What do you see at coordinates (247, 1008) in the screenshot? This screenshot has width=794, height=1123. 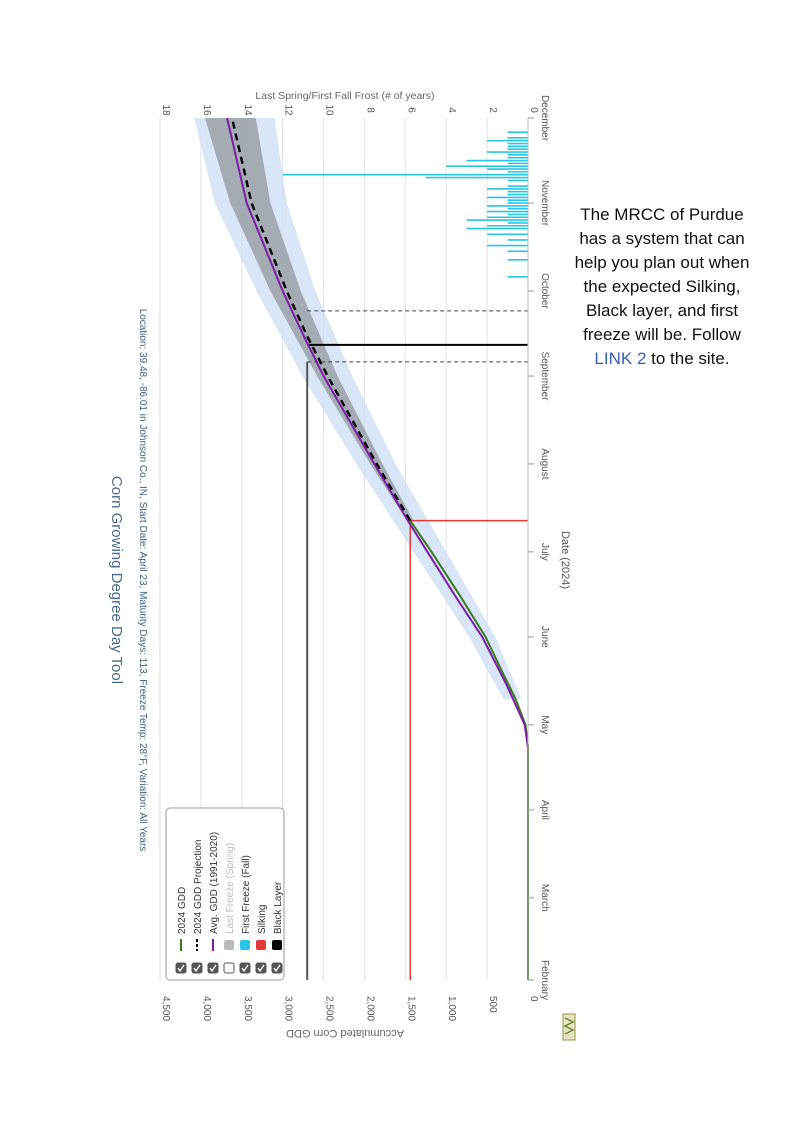 I see `gdd-tick-label: 3,500` at bounding box center [247, 1008].